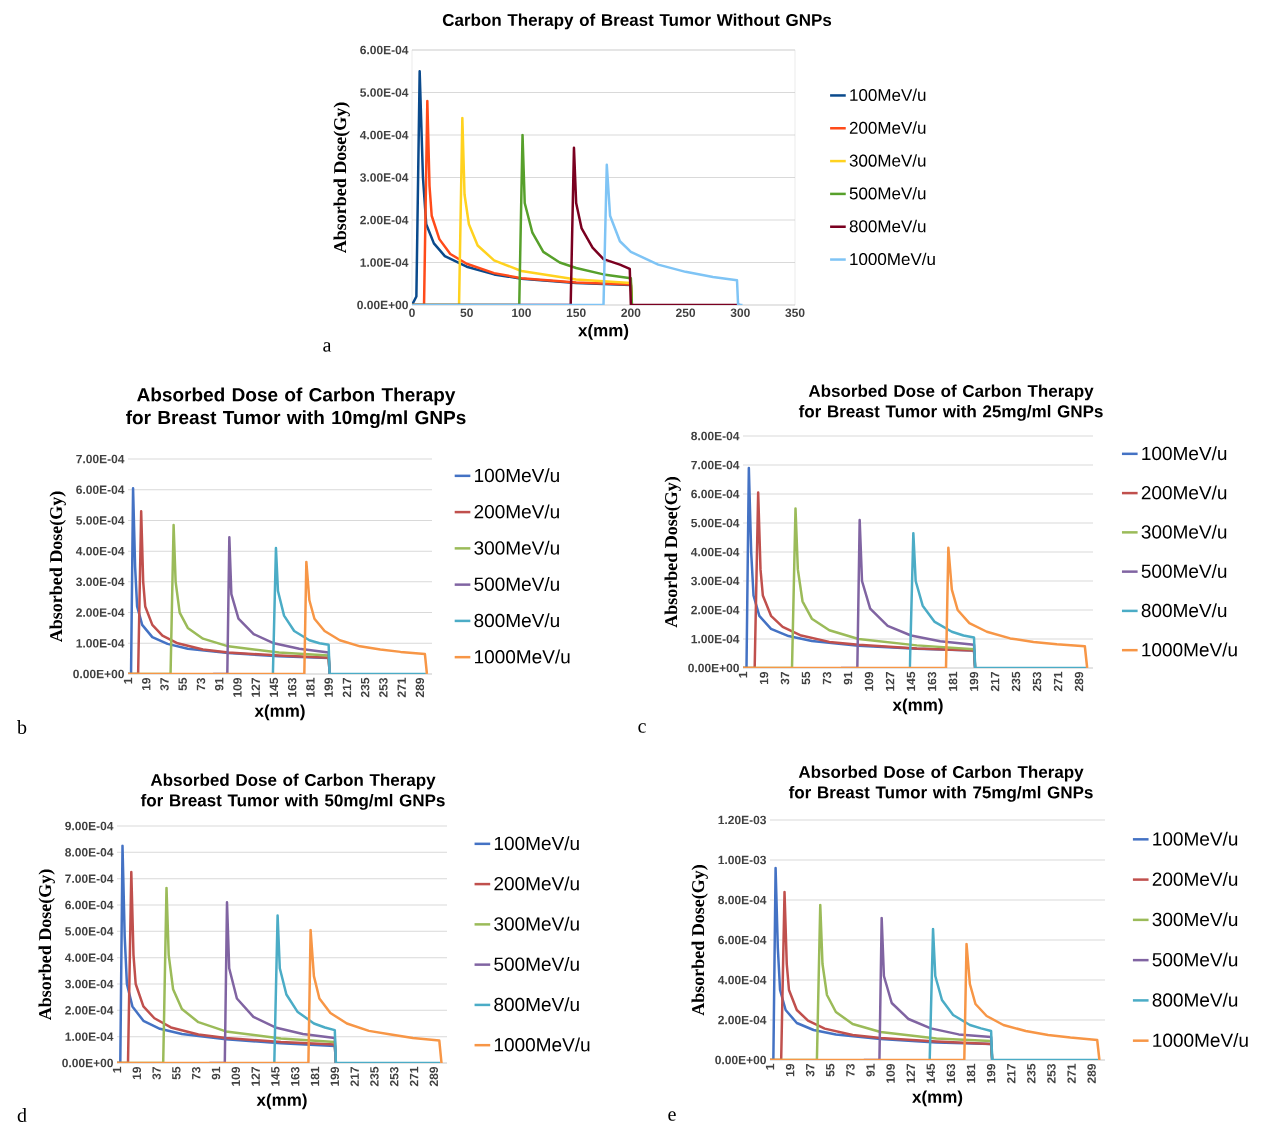 The image size is (1275, 1136). Describe the element at coordinates (742, 860) in the screenshot. I see `y-tick-label: 1.00E-03` at that location.